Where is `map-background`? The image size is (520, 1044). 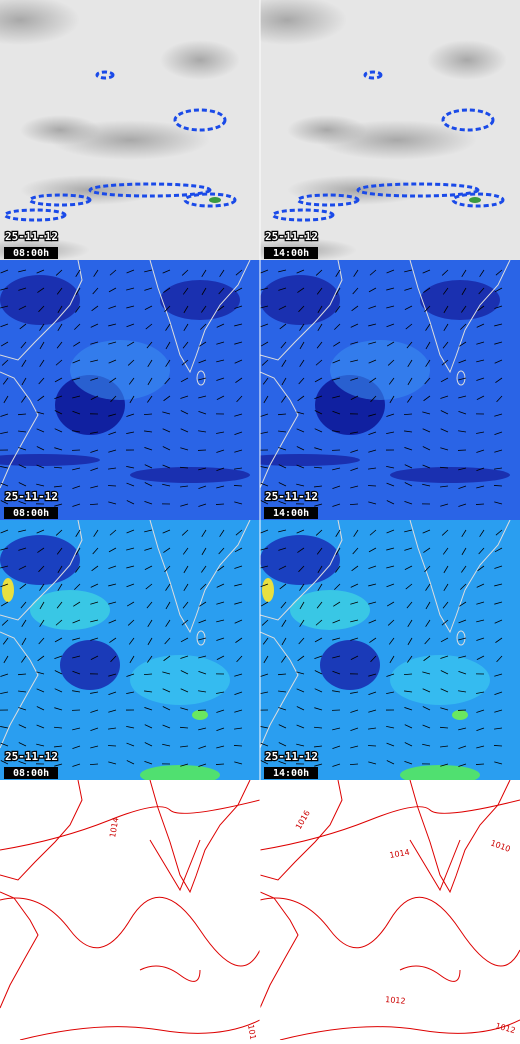 map-background is located at coordinates (130, 910).